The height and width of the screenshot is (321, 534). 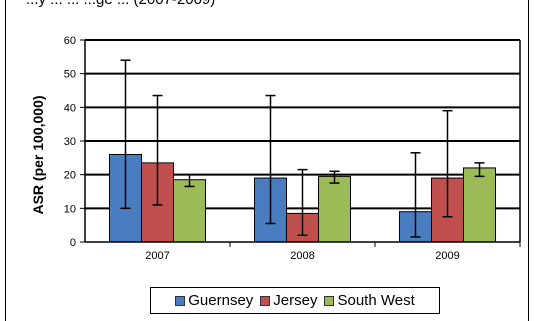 I want to click on legend-label: Jersey, so click(x=295, y=300).